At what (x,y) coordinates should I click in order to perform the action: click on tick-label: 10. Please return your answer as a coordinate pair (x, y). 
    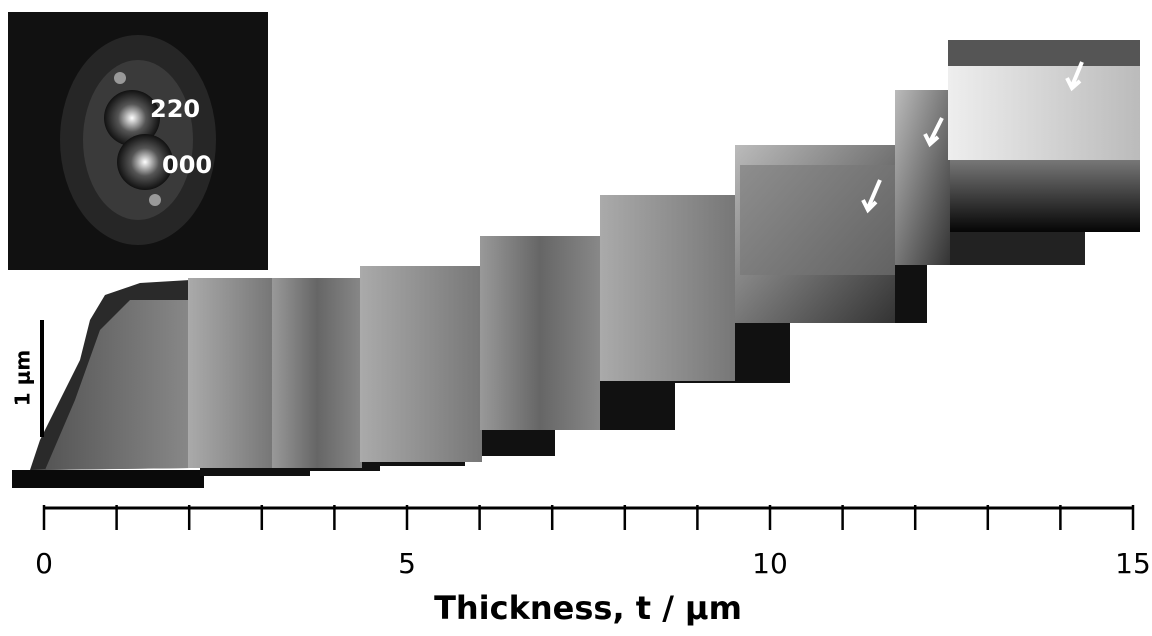
    Looking at the image, I should click on (770, 563).